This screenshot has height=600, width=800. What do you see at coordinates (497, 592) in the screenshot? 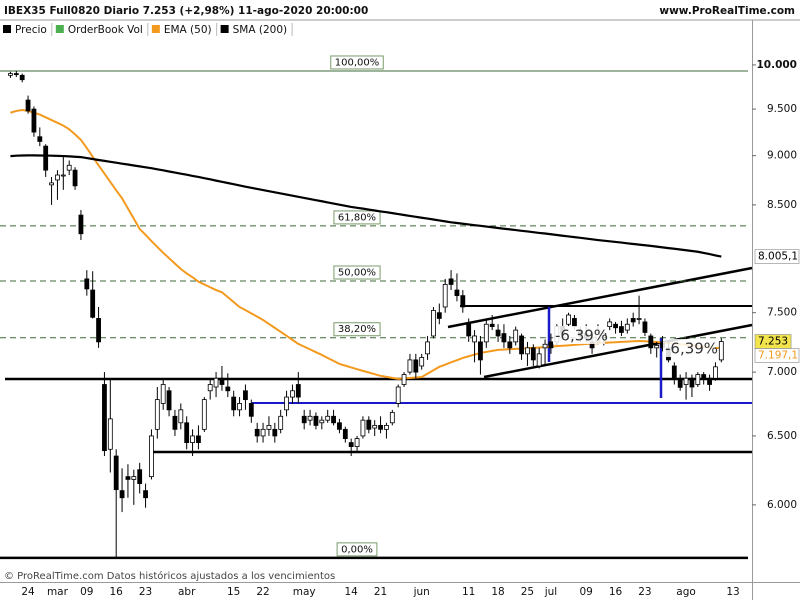
I see `x-tick-label: 18` at bounding box center [497, 592].